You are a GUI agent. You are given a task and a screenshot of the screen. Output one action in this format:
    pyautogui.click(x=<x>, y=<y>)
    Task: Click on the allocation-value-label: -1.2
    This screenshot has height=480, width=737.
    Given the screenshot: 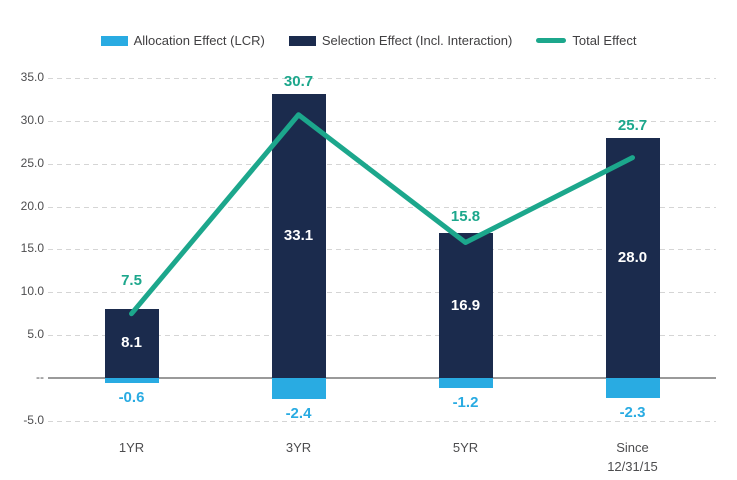 What is the action you would take?
    pyautogui.click(x=465, y=403)
    